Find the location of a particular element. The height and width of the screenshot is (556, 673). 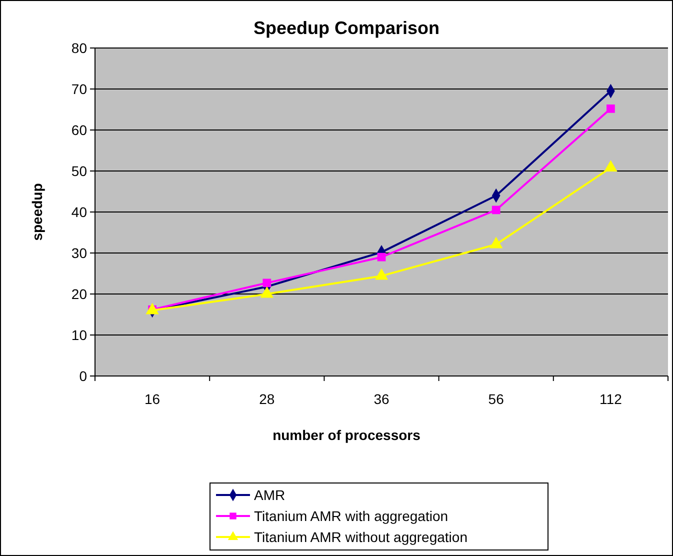

chart-title: Speedup Comparison is located at coordinates (346, 28).